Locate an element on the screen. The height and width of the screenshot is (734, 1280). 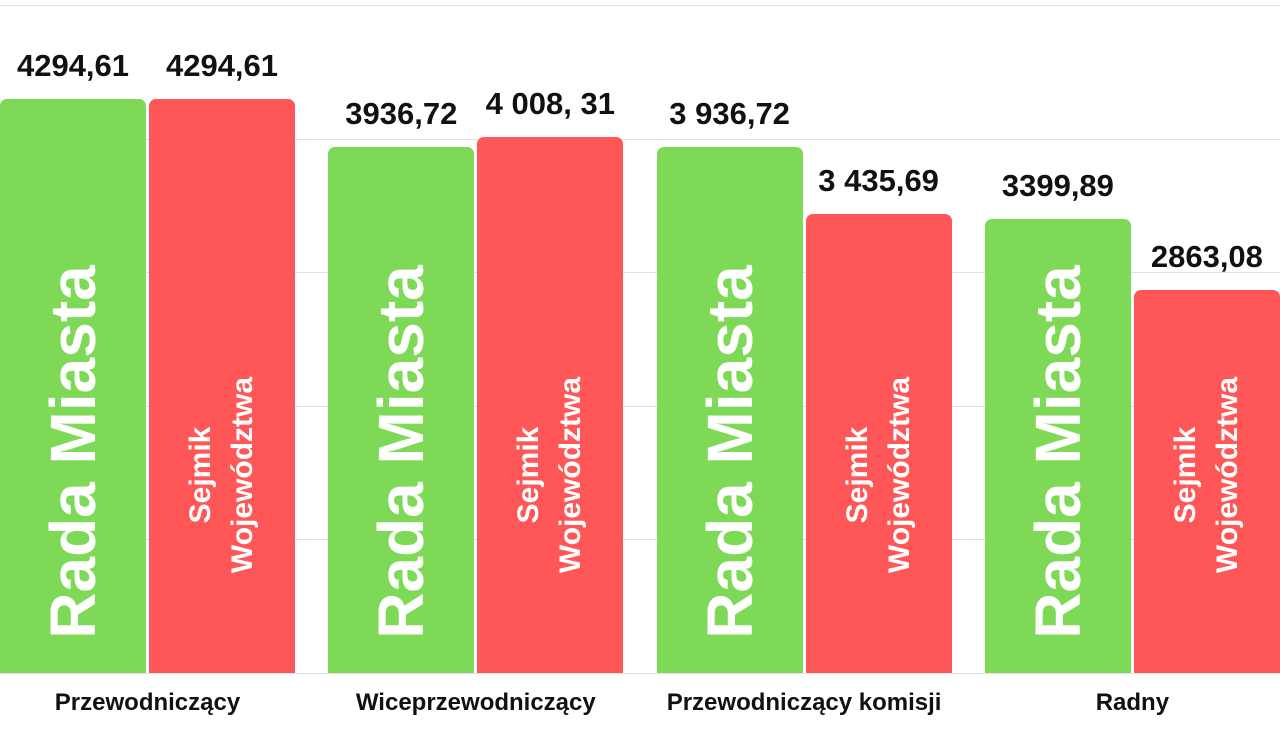
category-label: Radny is located at coordinates (1132, 702).